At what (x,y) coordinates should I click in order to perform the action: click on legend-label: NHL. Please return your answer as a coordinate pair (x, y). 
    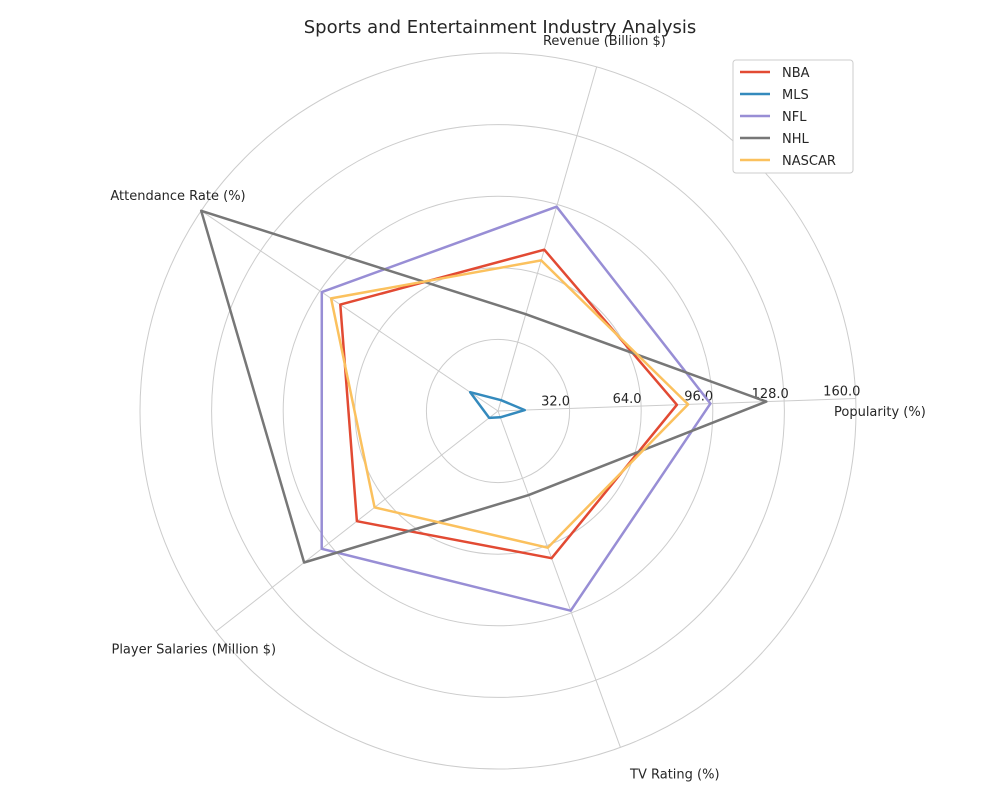
    Looking at the image, I should click on (796, 139).